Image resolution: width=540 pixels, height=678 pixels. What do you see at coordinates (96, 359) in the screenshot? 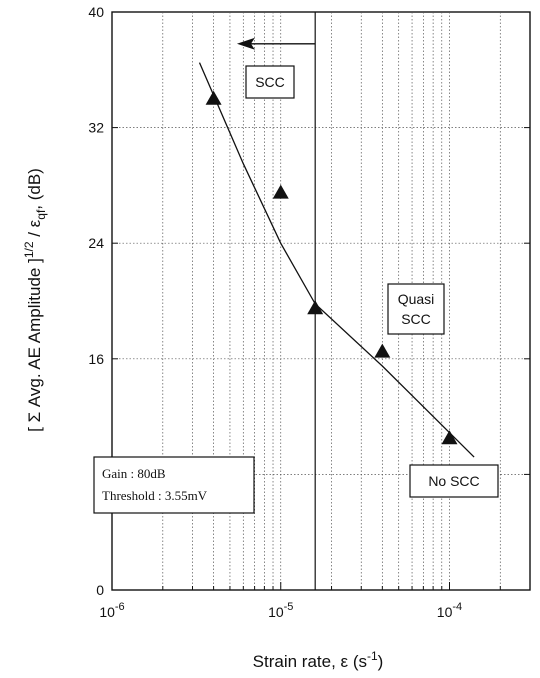
I see `y-tick-label: 16` at bounding box center [96, 359].